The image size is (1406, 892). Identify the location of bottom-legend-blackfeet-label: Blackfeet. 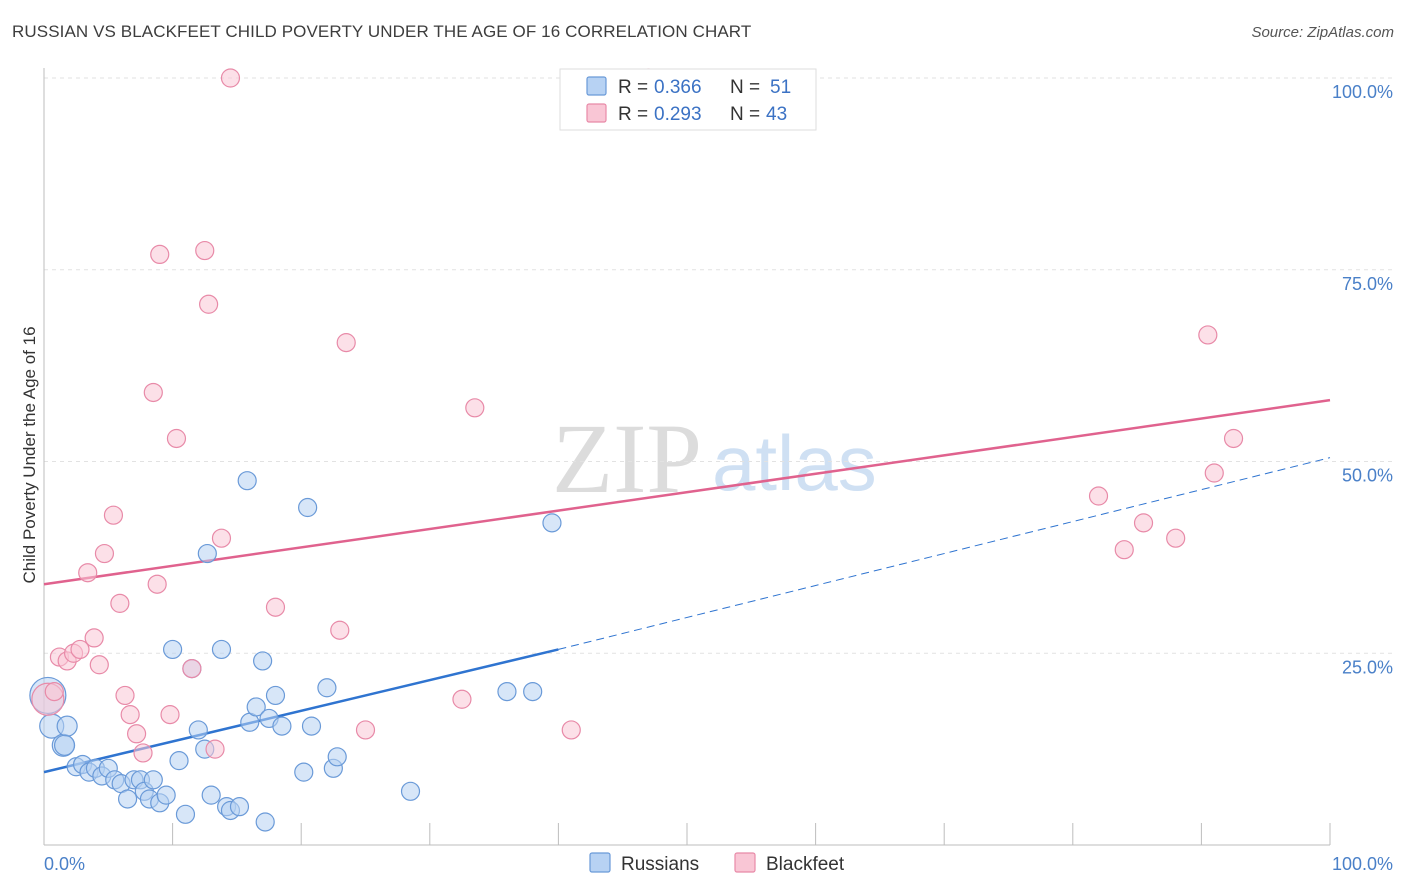
(805, 864).